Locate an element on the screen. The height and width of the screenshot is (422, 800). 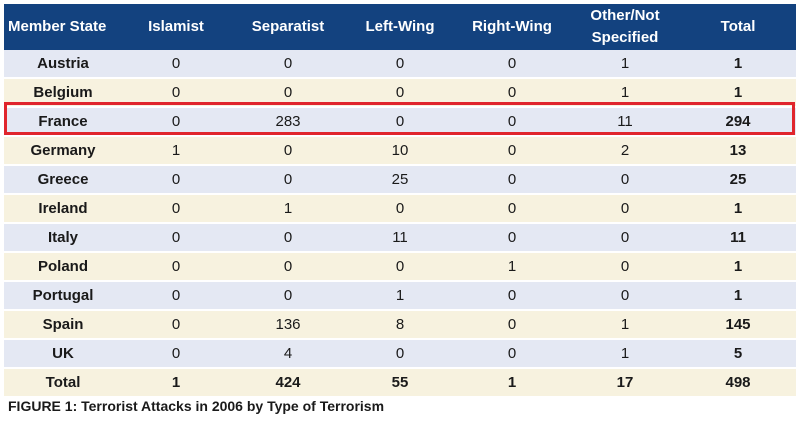
cell-left-wing: 25 is located at coordinates (400, 180).